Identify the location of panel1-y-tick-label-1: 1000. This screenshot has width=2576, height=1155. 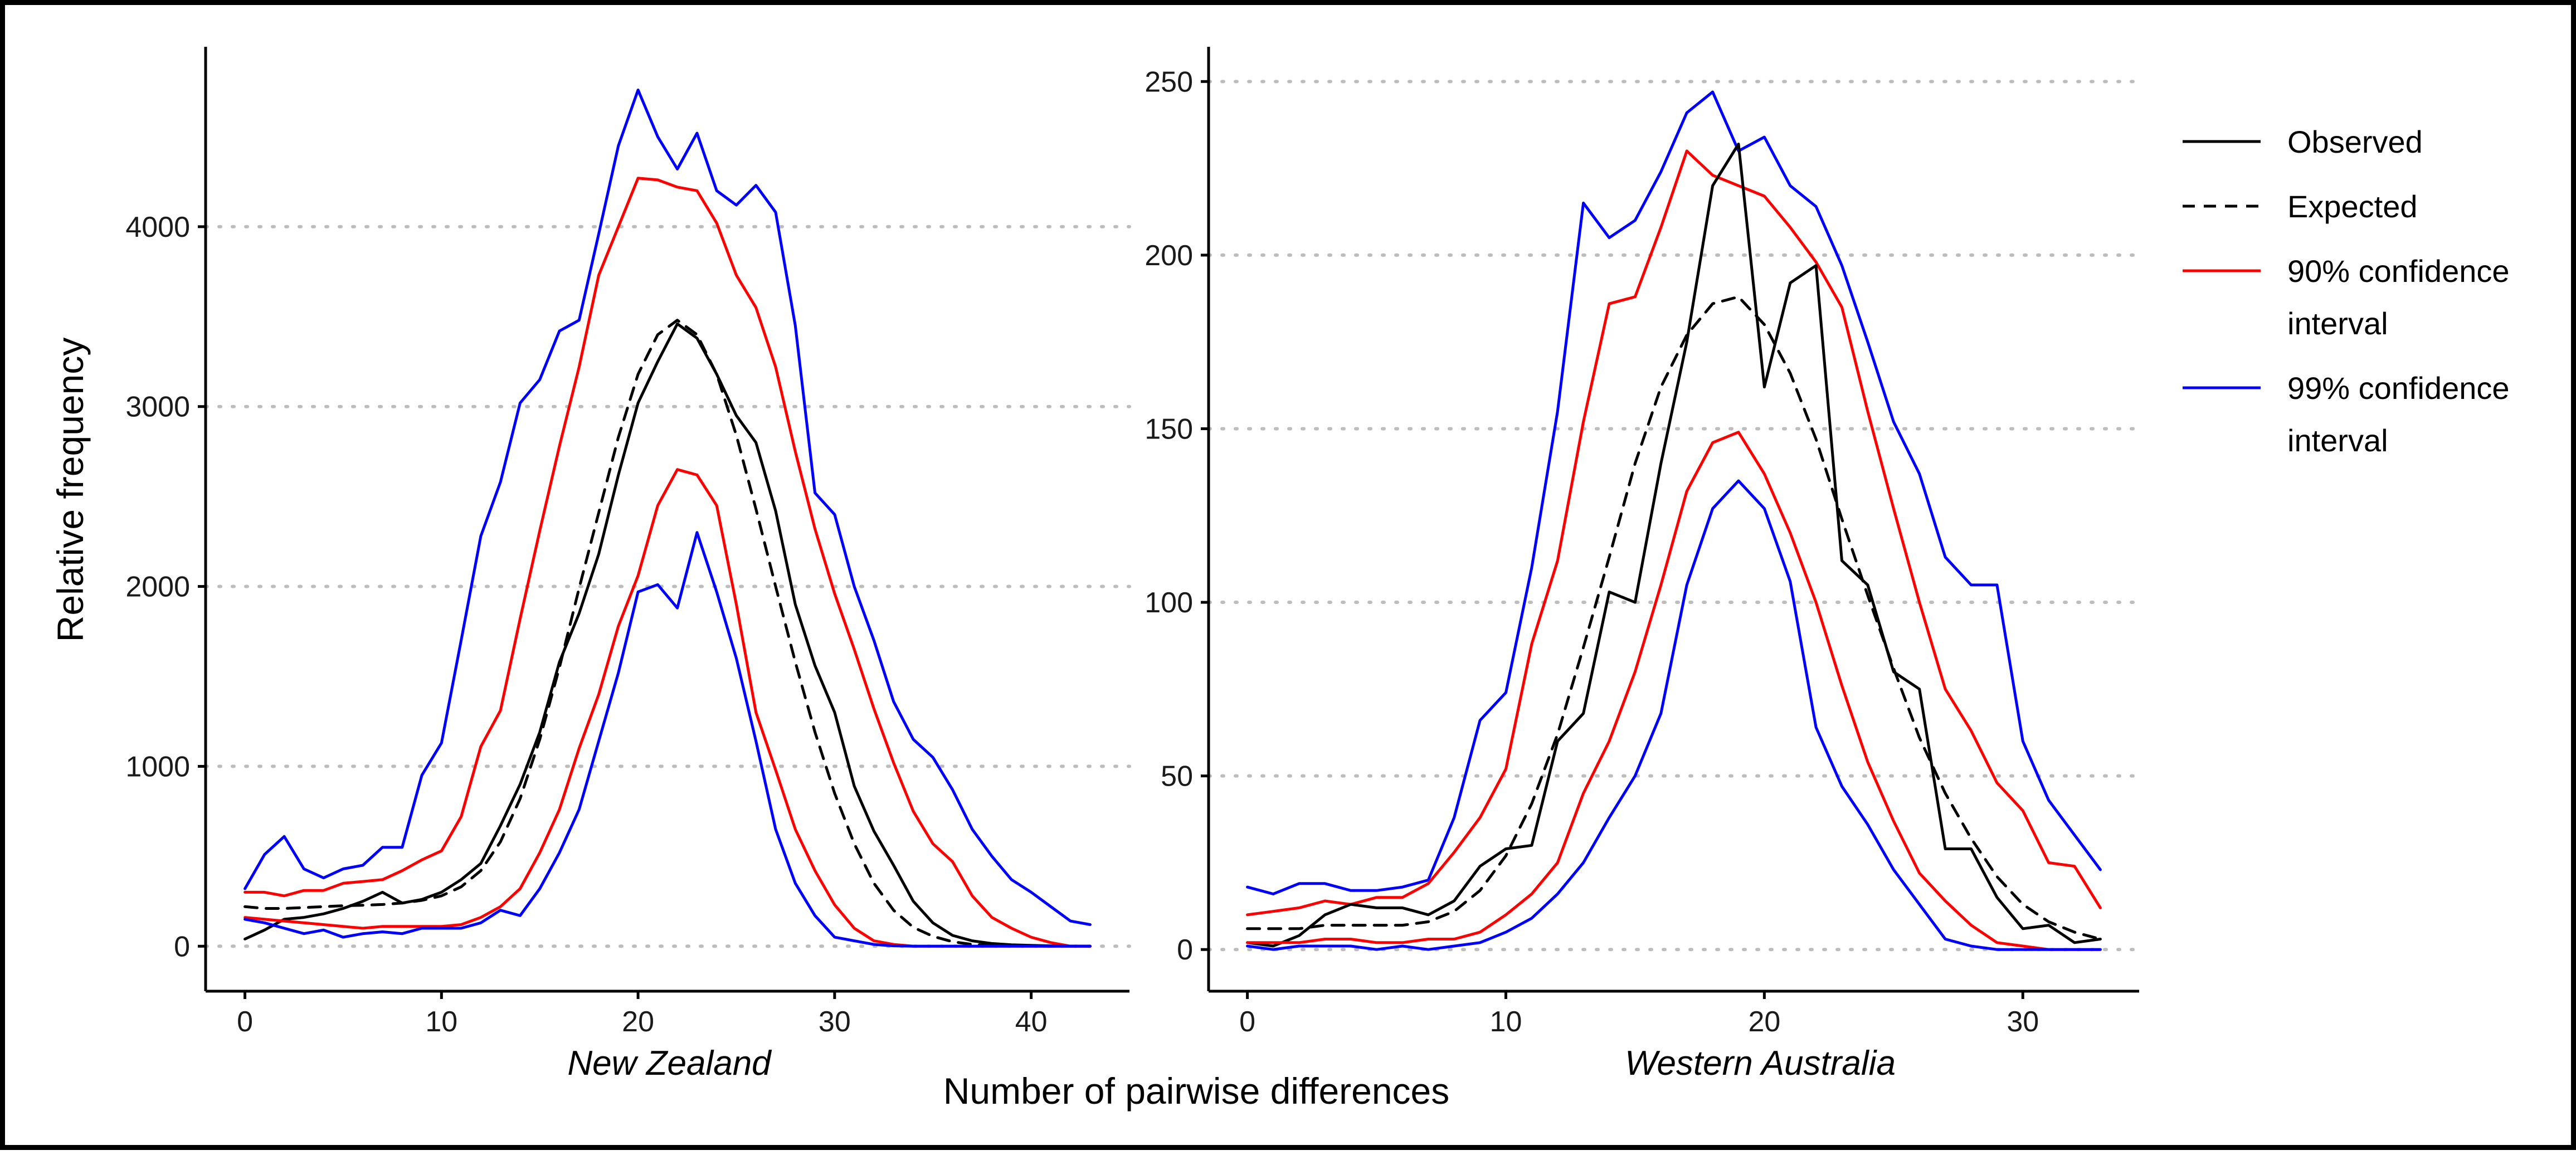
(157, 766).